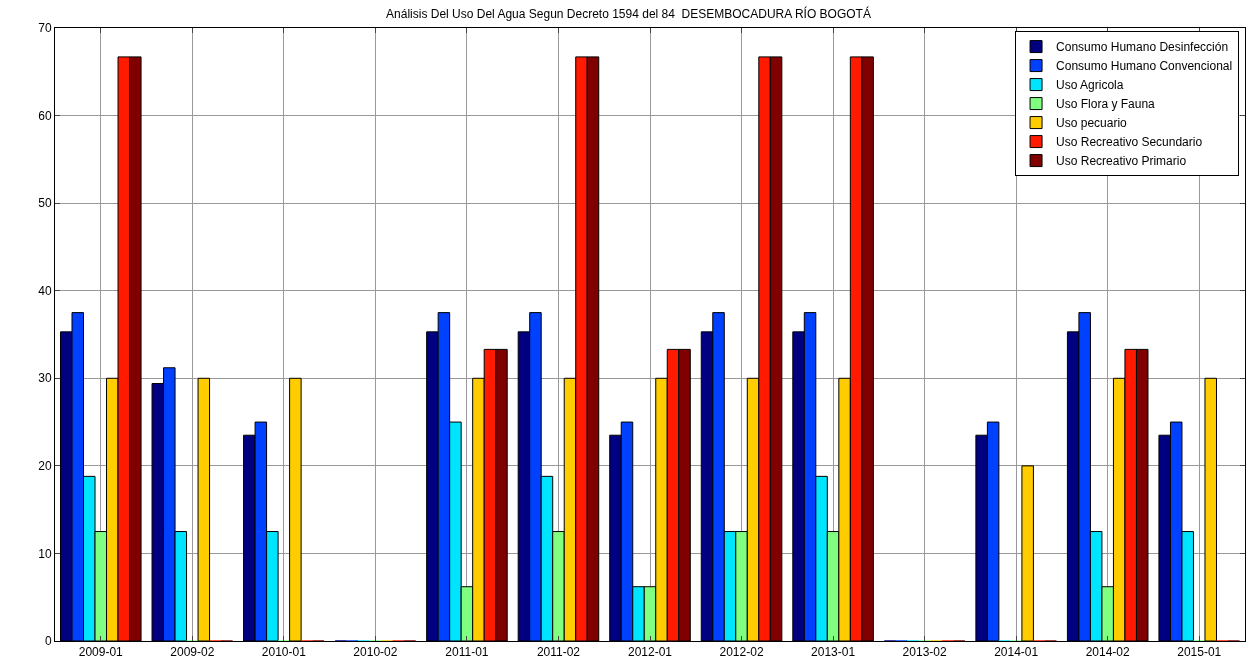  Describe the element at coordinates (1199, 652) in the screenshot. I see `x-tick-label: 2015-01` at that location.